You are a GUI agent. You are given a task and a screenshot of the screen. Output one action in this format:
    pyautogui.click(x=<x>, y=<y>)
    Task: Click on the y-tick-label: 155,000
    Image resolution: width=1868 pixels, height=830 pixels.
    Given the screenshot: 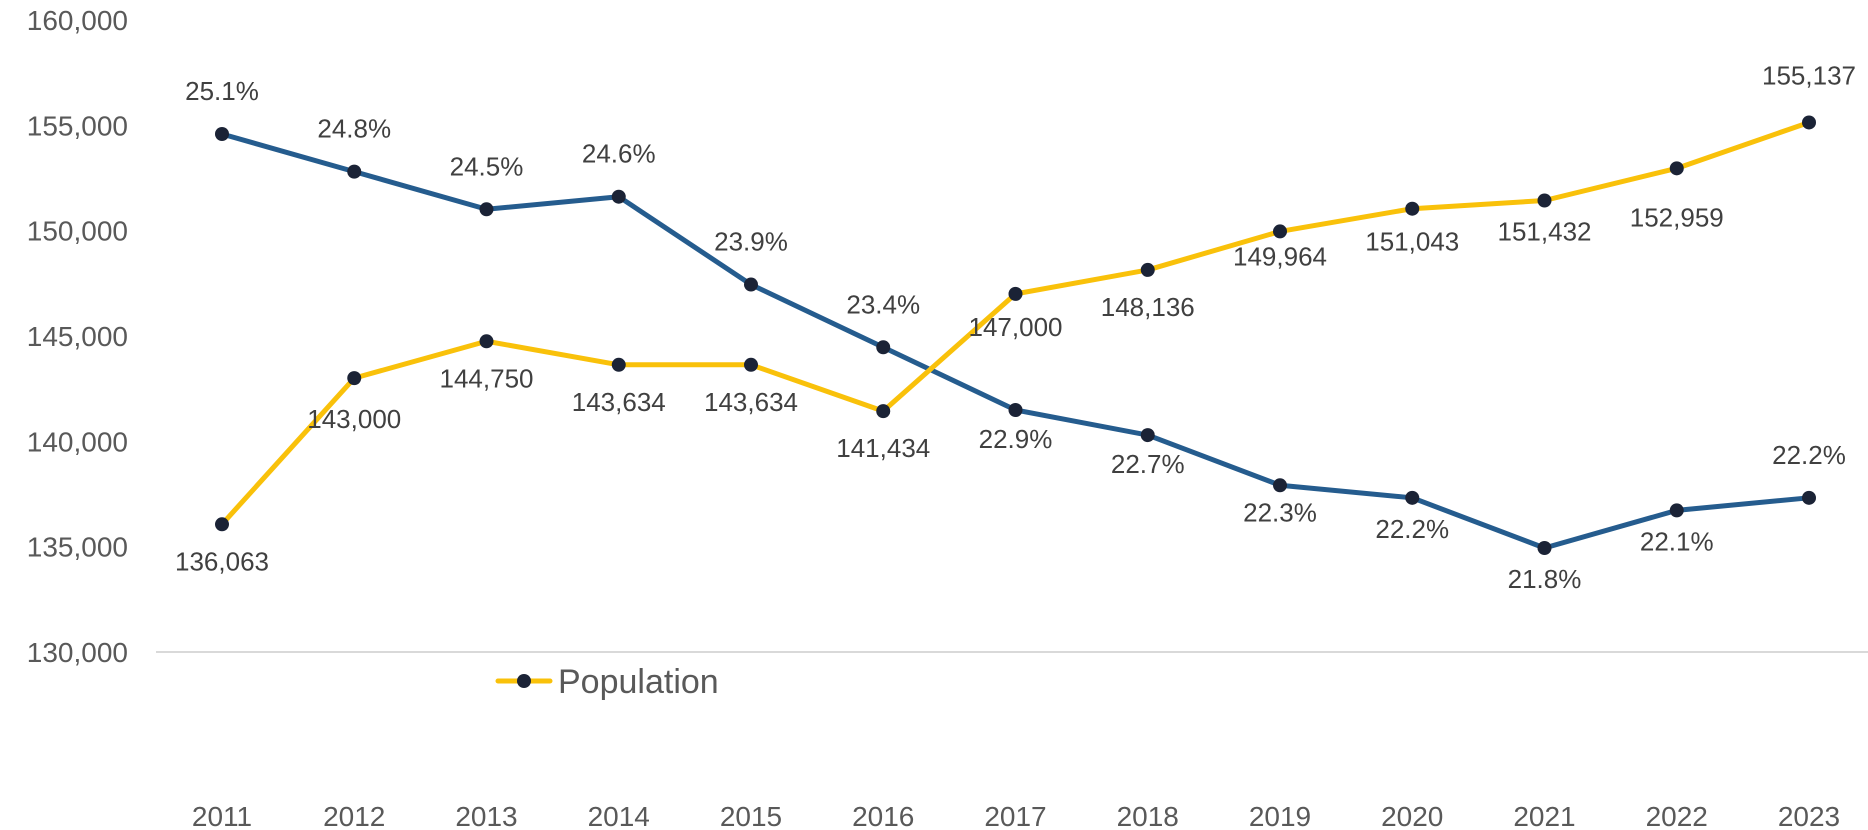 What is the action you would take?
    pyautogui.click(x=77, y=125)
    